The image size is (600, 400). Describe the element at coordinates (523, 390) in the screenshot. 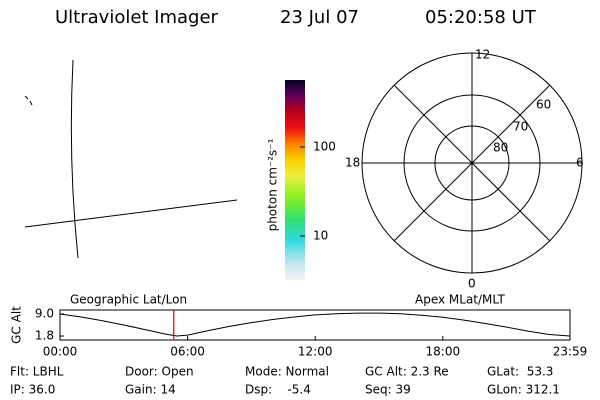

I see `info-field: GLon: 312.1` at that location.